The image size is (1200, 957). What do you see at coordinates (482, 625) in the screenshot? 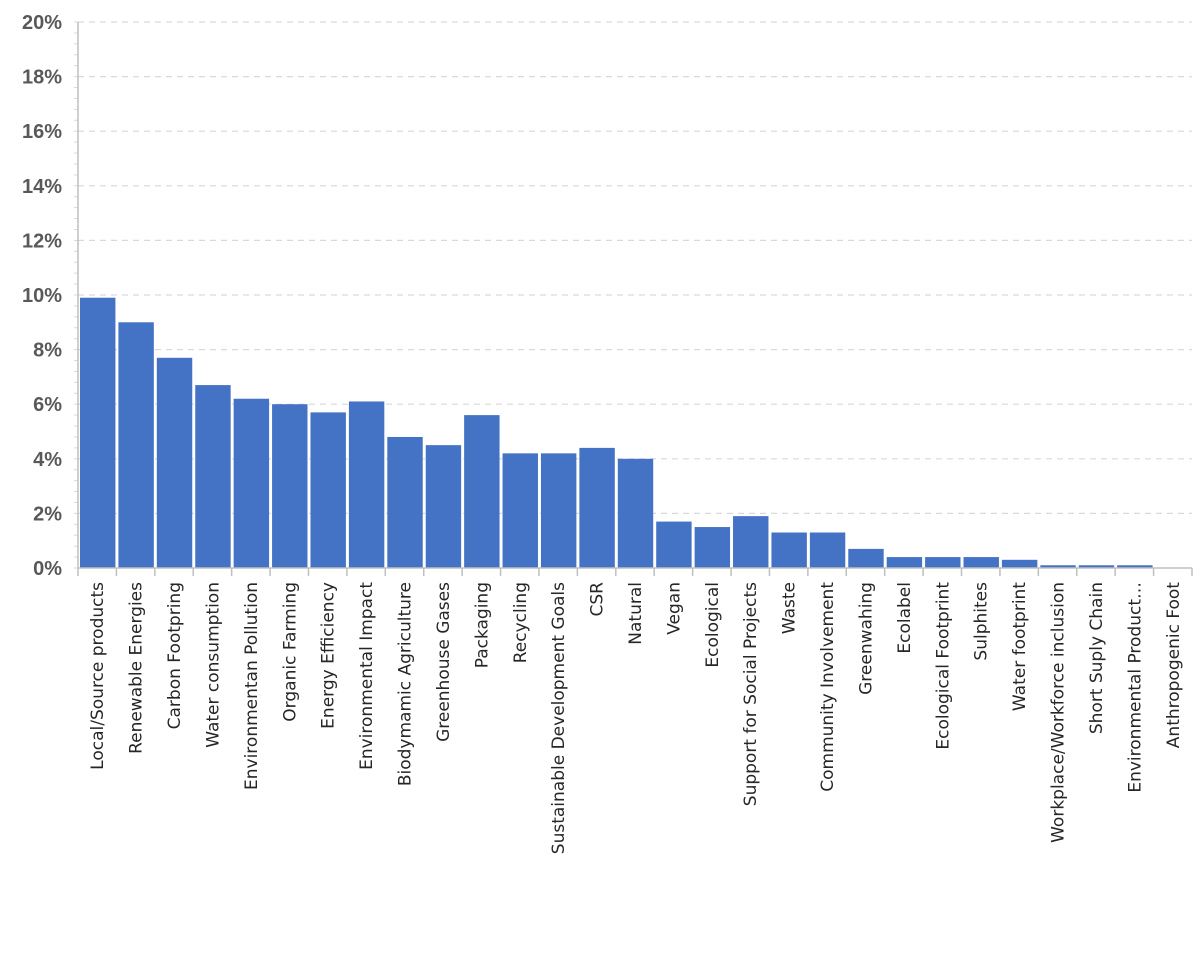
I see `x-tick-label: Packaging` at bounding box center [482, 625].